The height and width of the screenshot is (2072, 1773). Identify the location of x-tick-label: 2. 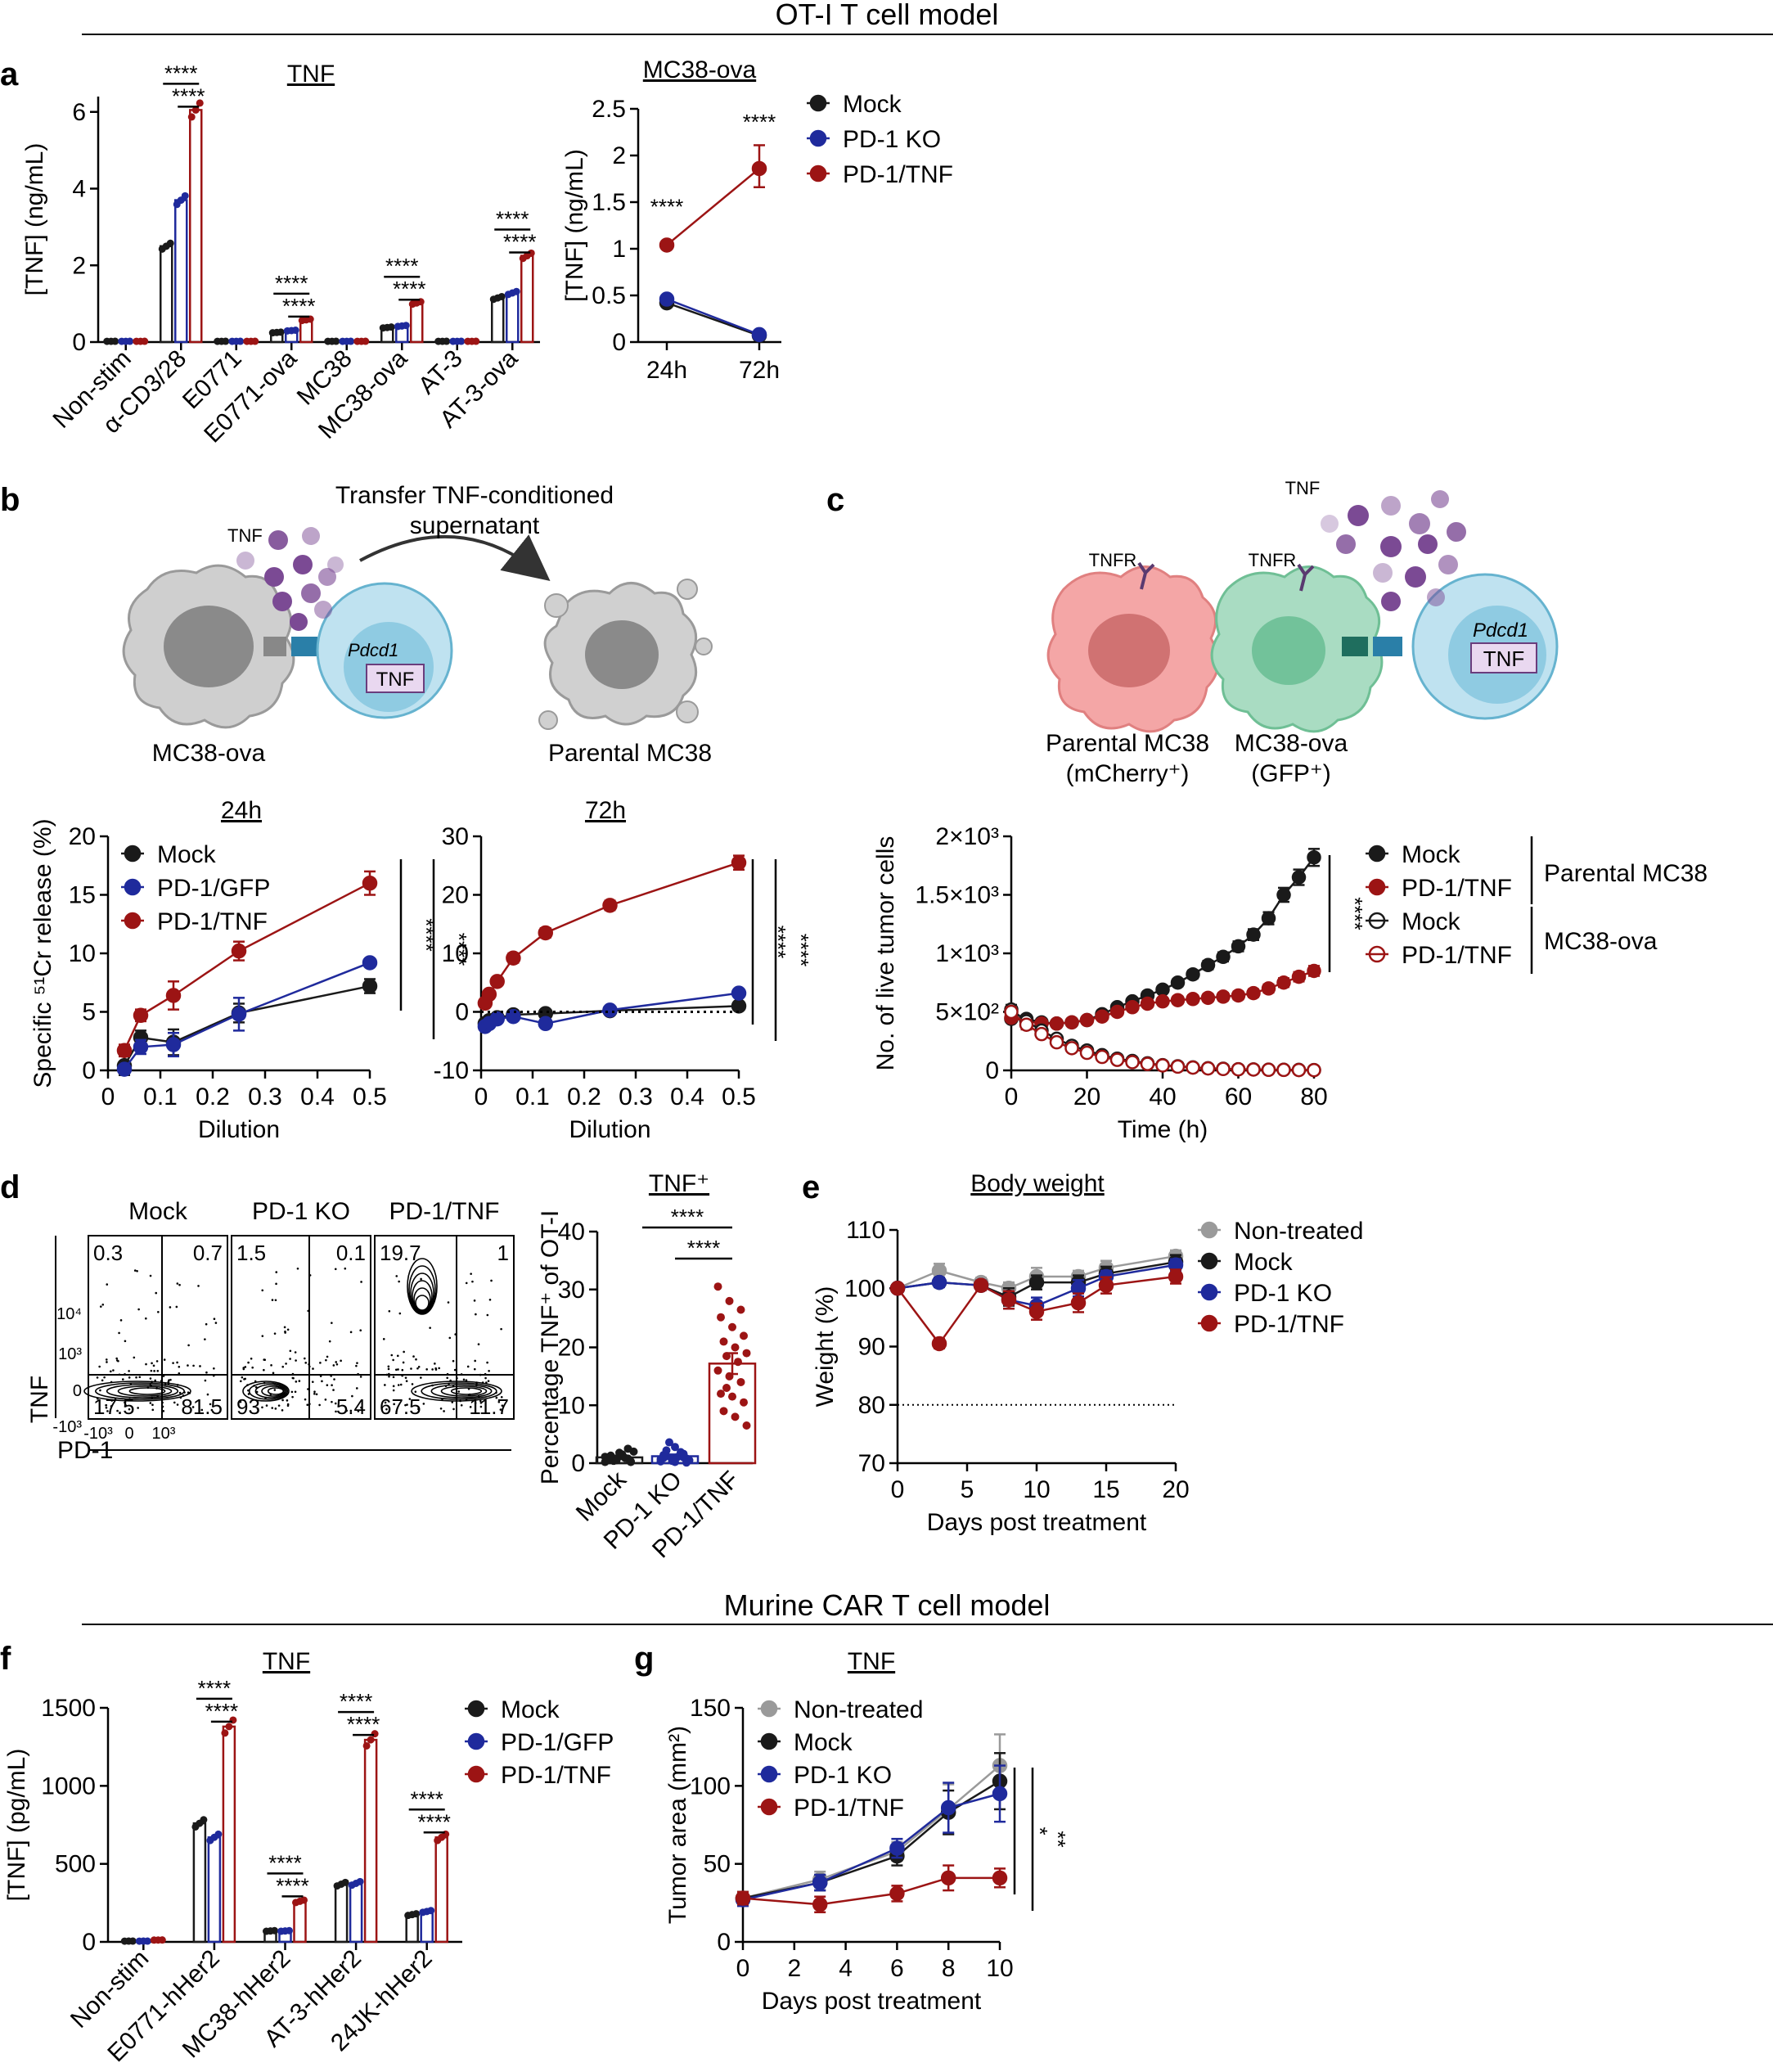
(794, 1968).